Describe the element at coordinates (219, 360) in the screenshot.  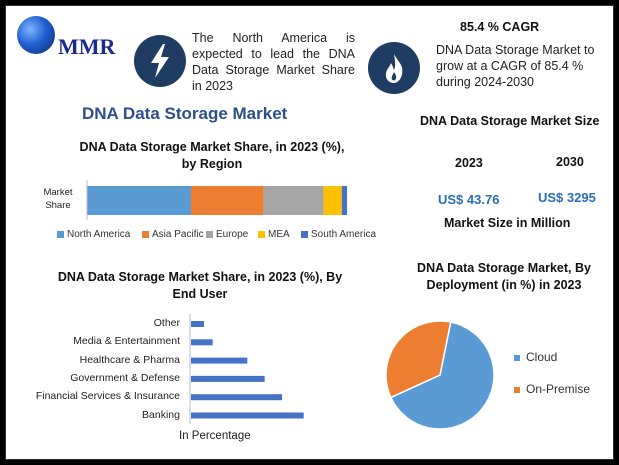
I see `enduser-bar-healthcare-pharma` at that location.